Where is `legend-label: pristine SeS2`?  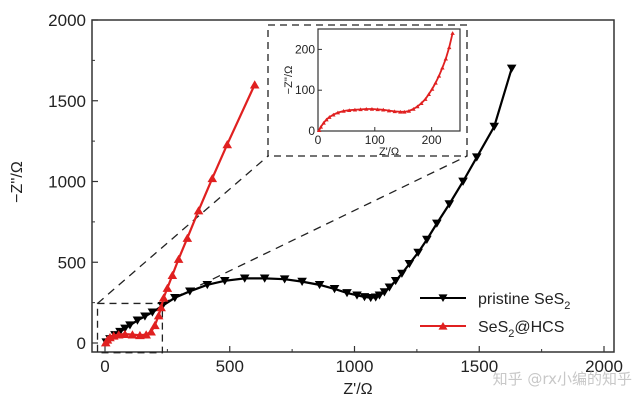
legend-label: pristine SeS2 is located at coordinates (524, 301).